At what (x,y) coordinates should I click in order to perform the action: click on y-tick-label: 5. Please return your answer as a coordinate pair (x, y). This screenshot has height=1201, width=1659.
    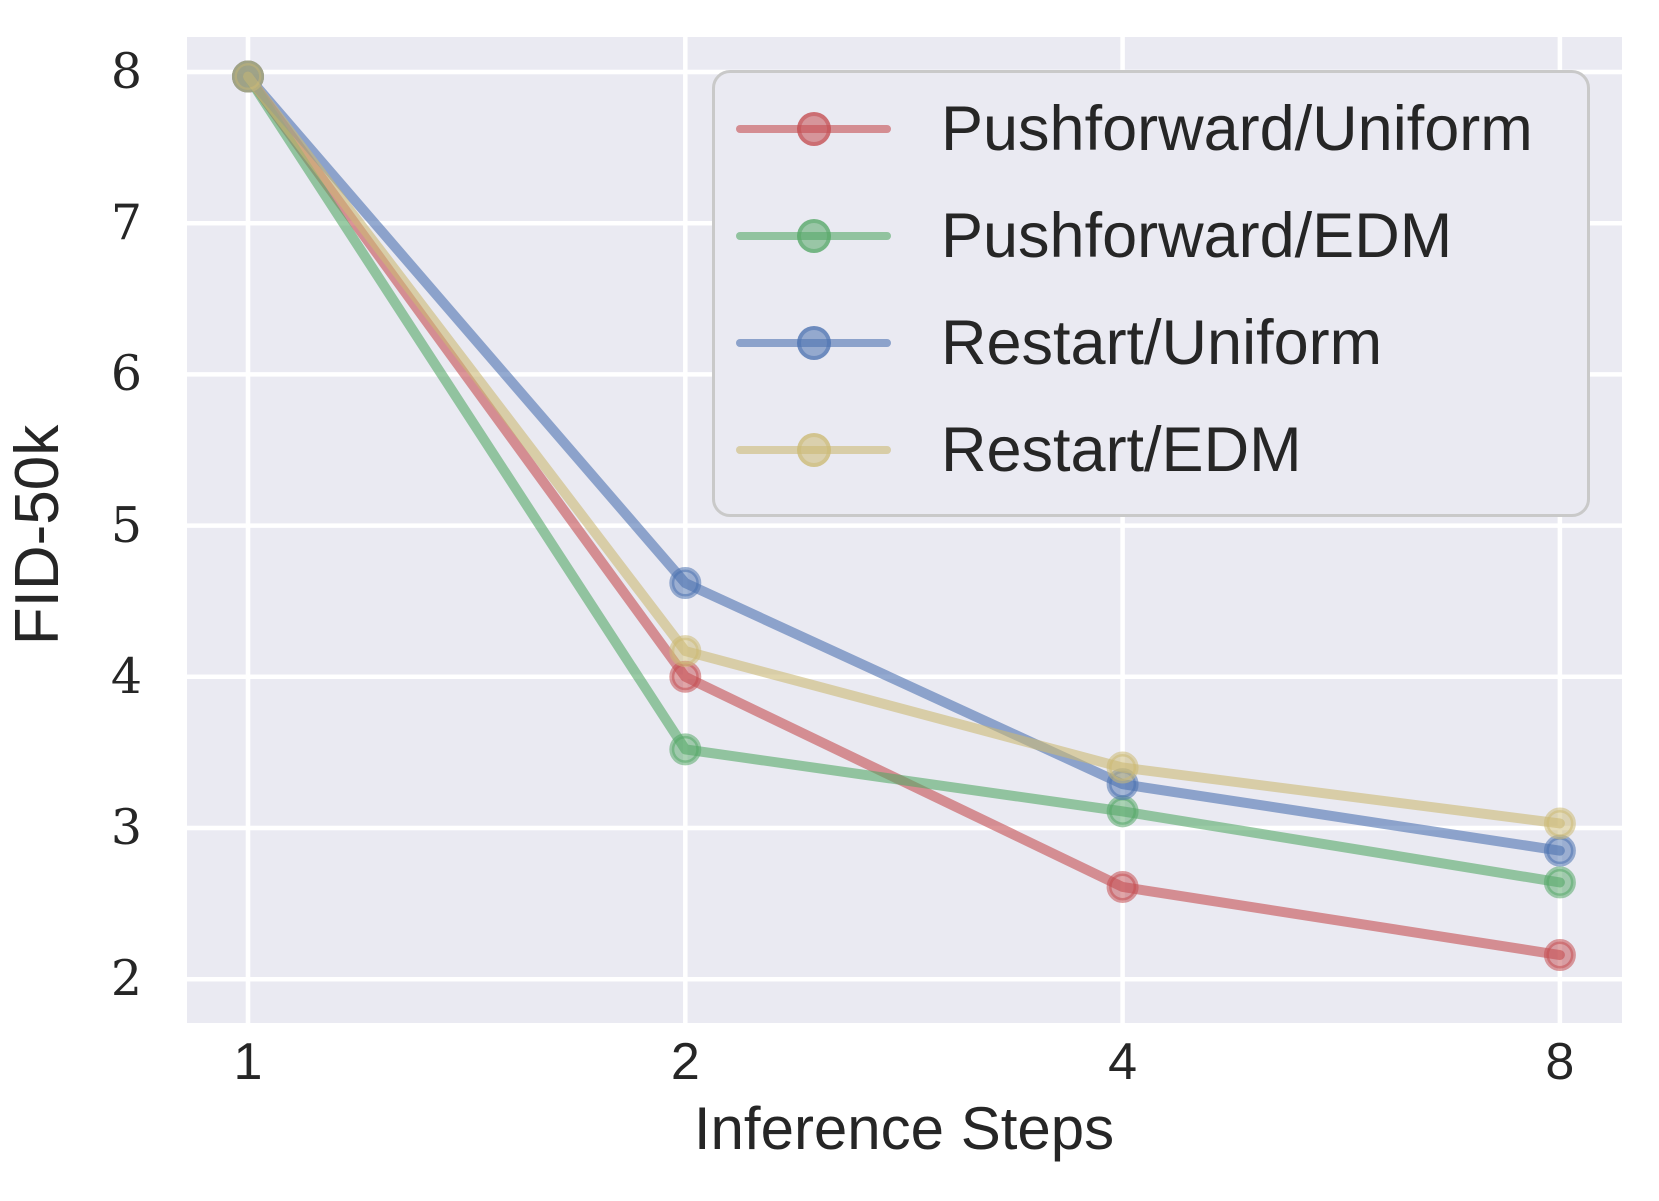
    Looking at the image, I should click on (126, 525).